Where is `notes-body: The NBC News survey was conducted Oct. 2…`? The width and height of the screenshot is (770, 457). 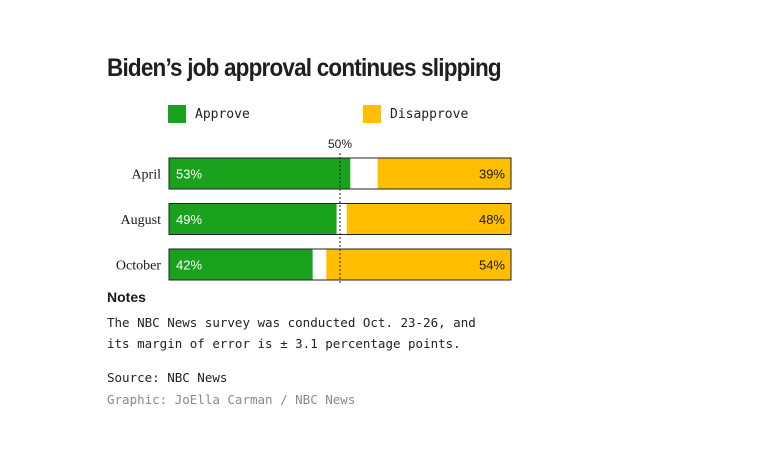 notes-body: The NBC News survey was conducted Oct. 2… is located at coordinates (317, 333).